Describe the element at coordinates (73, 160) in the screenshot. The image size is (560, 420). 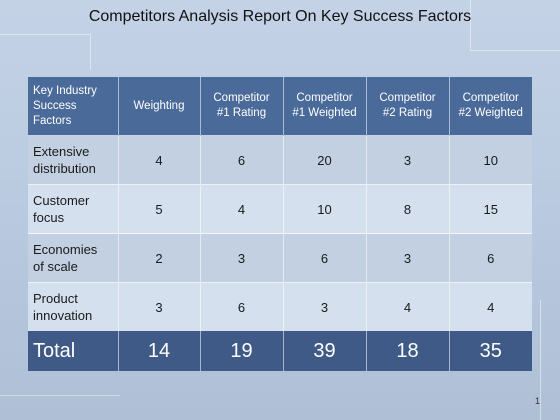
I see `factor-cell: Extensive distribution` at that location.